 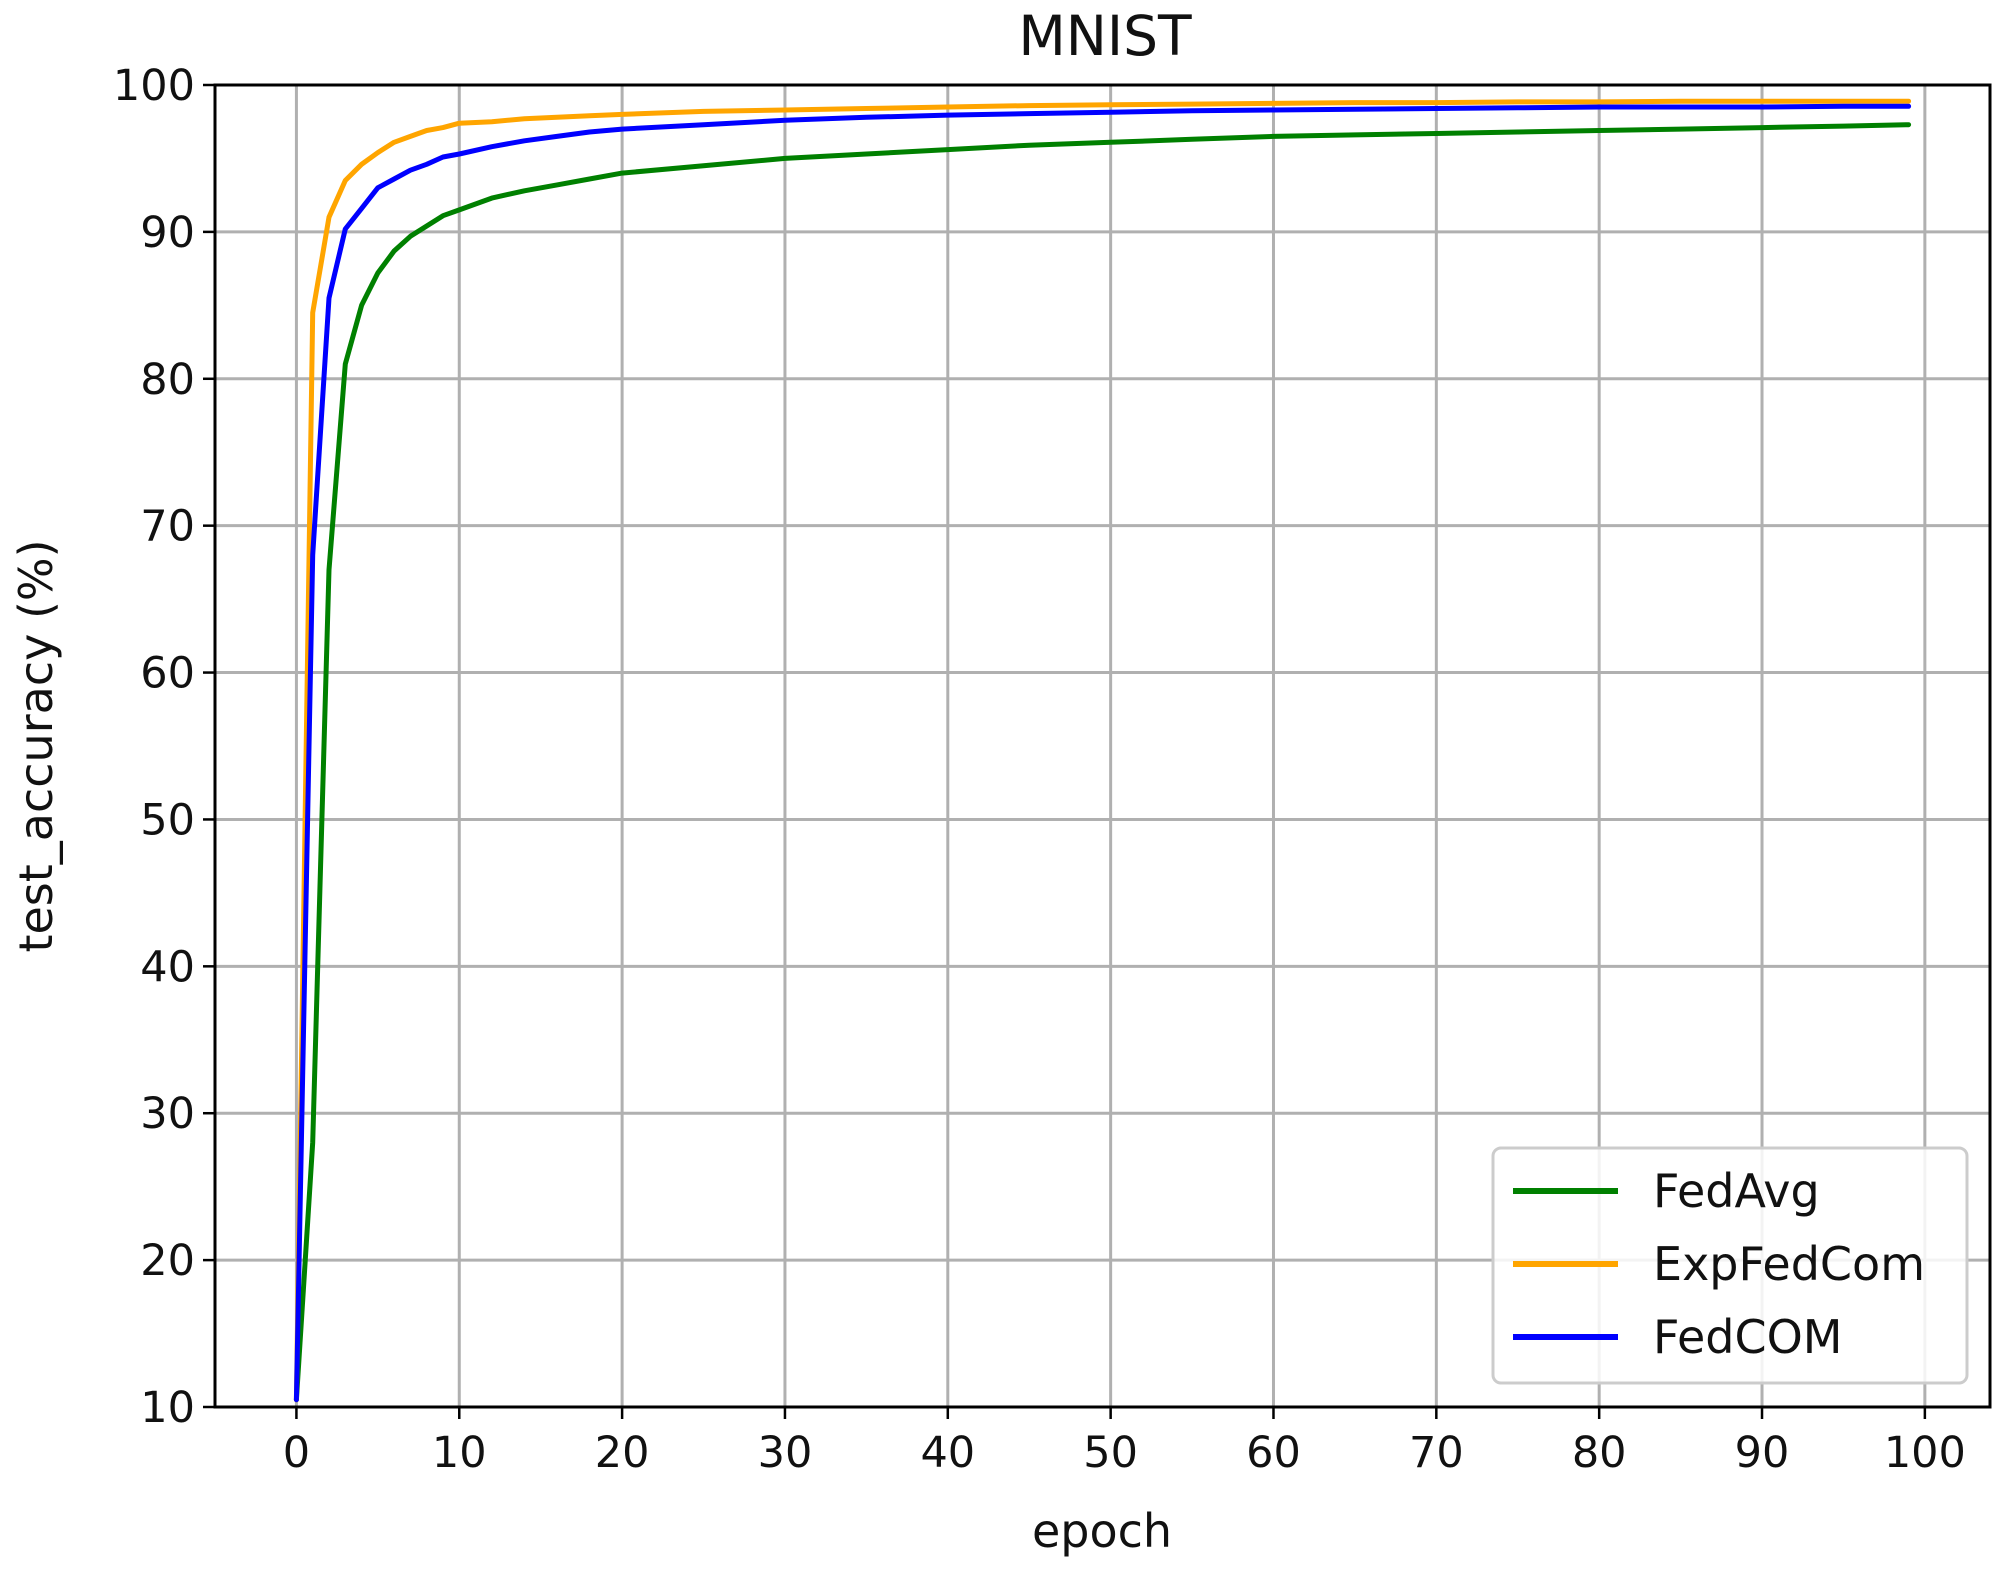 I want to click on x-tick-label: 0, so click(x=296, y=1453).